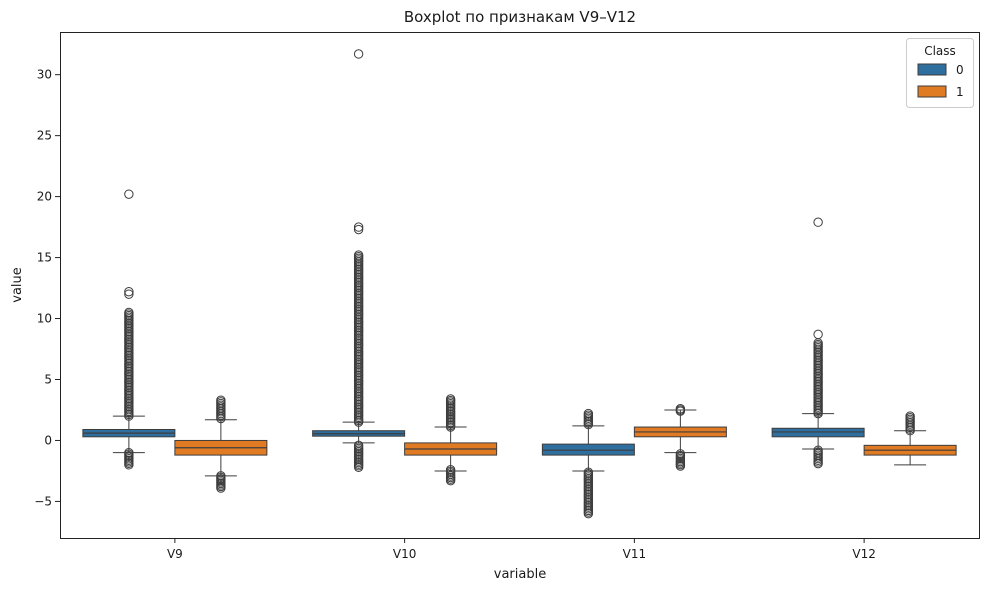 The image size is (989, 590). I want to click on legend: Class 0 1, so click(940, 73).